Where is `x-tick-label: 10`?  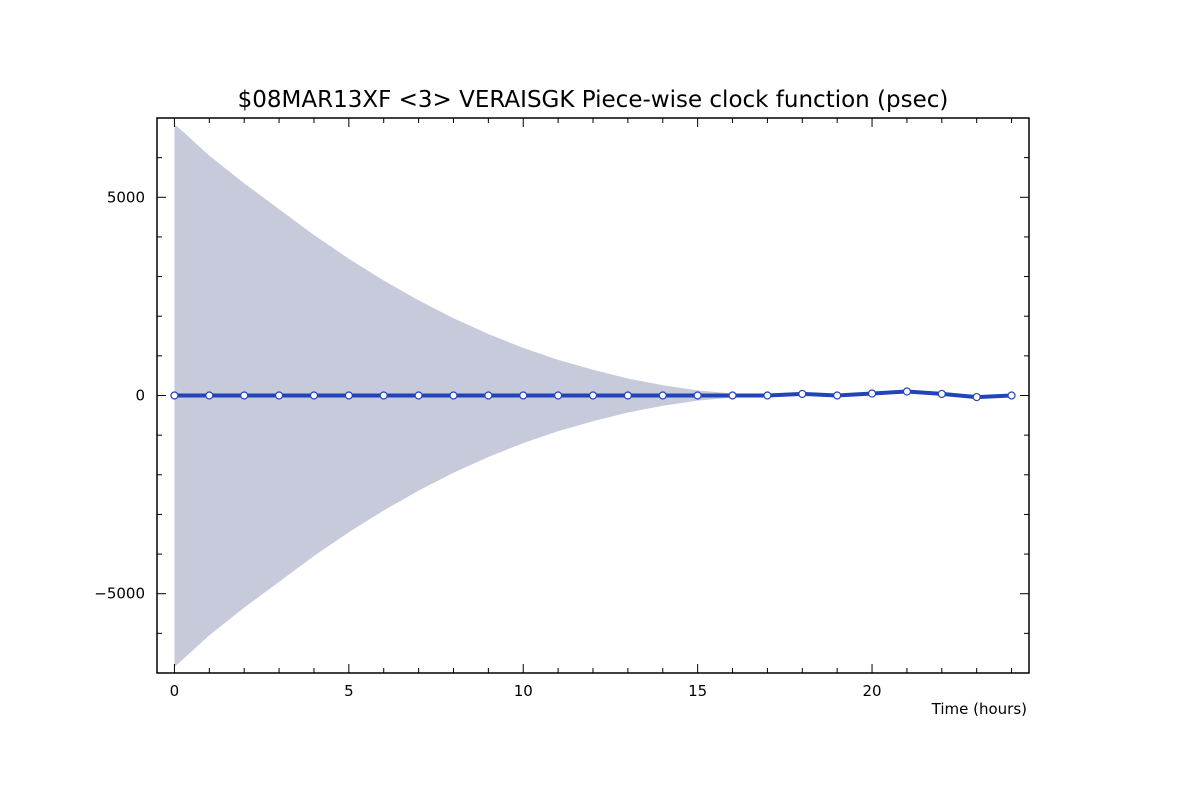
x-tick-label: 10 is located at coordinates (523, 691).